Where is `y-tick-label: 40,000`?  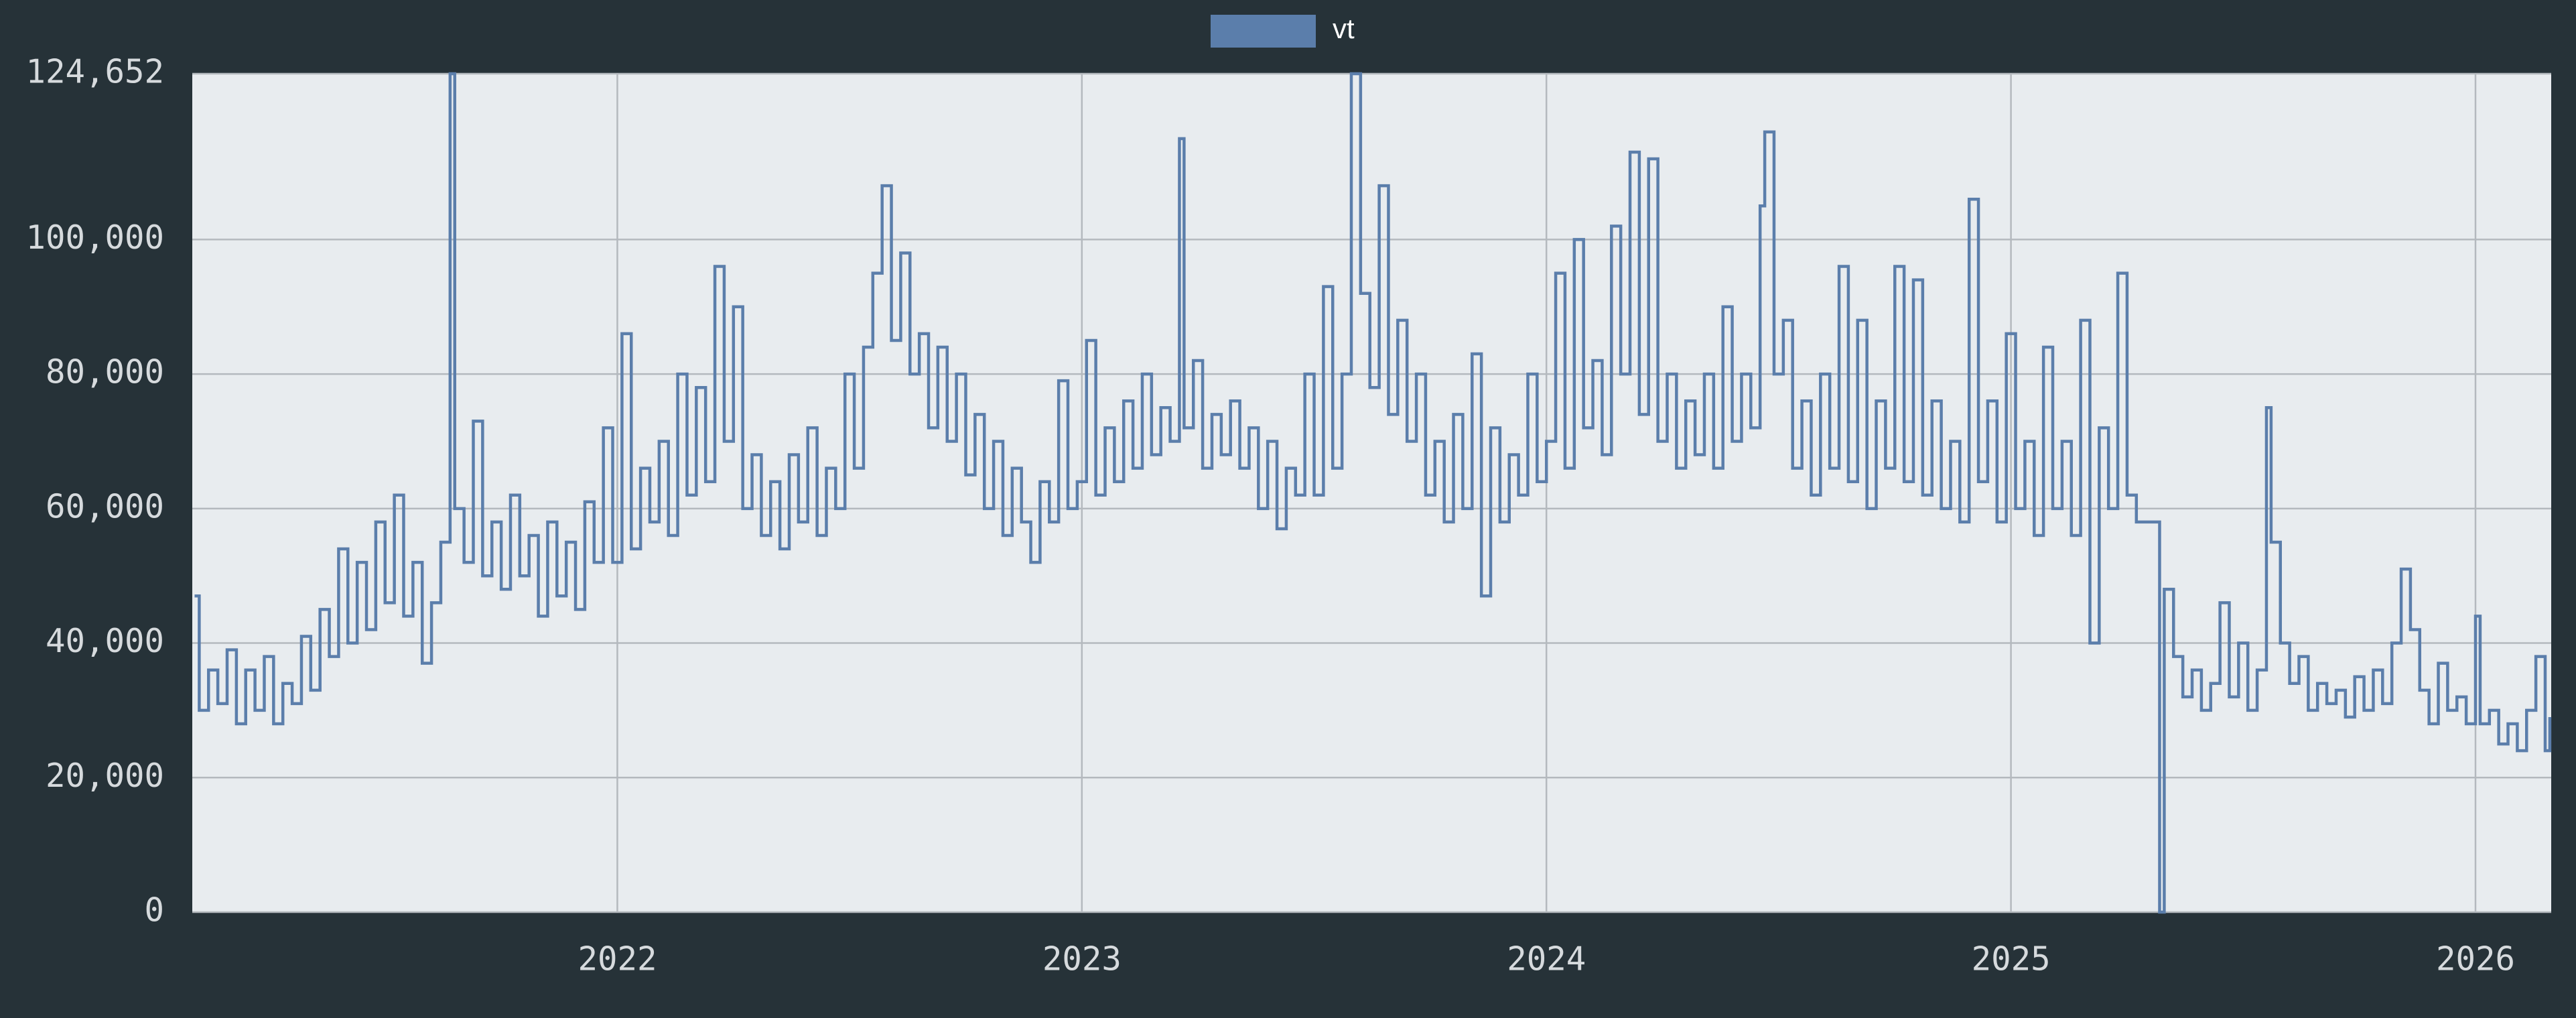
y-tick-label: 40,000 is located at coordinates (105, 641).